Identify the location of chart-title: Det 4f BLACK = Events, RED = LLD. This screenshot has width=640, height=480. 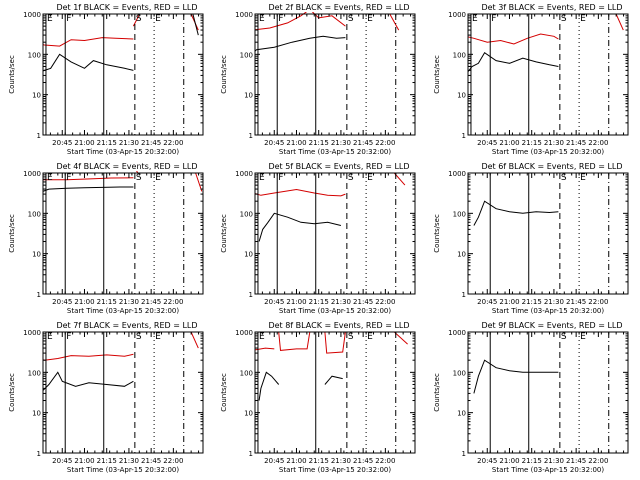
(126, 166).